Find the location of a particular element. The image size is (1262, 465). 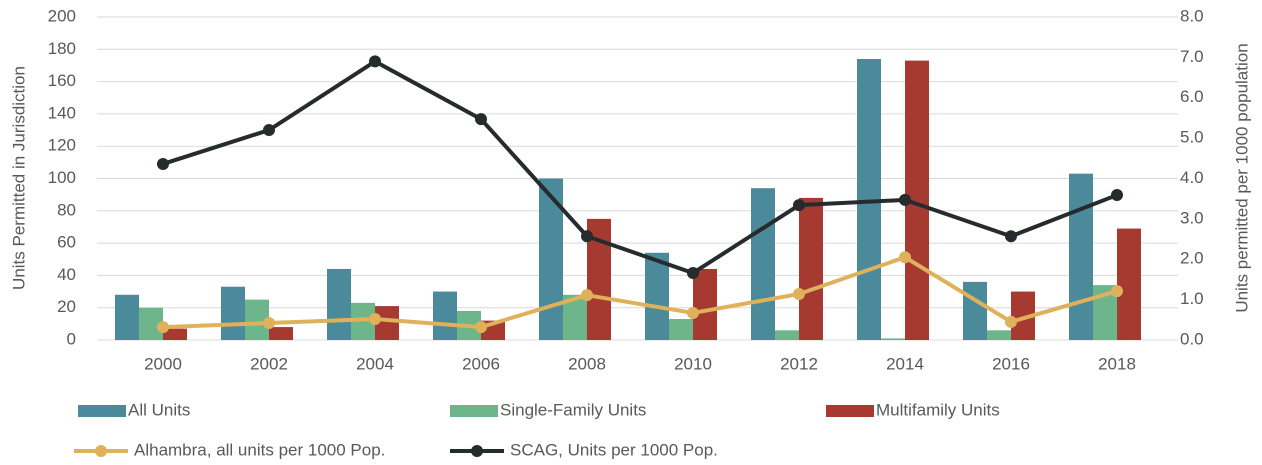

x-tick-label: 2010 is located at coordinates (693, 363).